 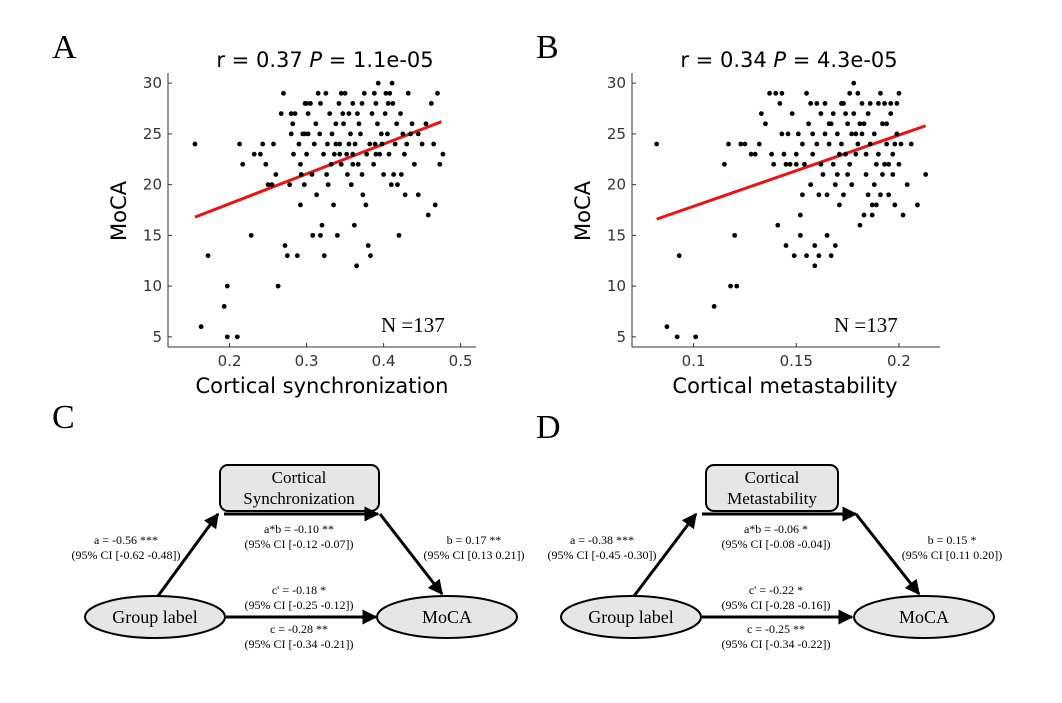 I want to click on group-ellipse-d, so click(x=631, y=617).